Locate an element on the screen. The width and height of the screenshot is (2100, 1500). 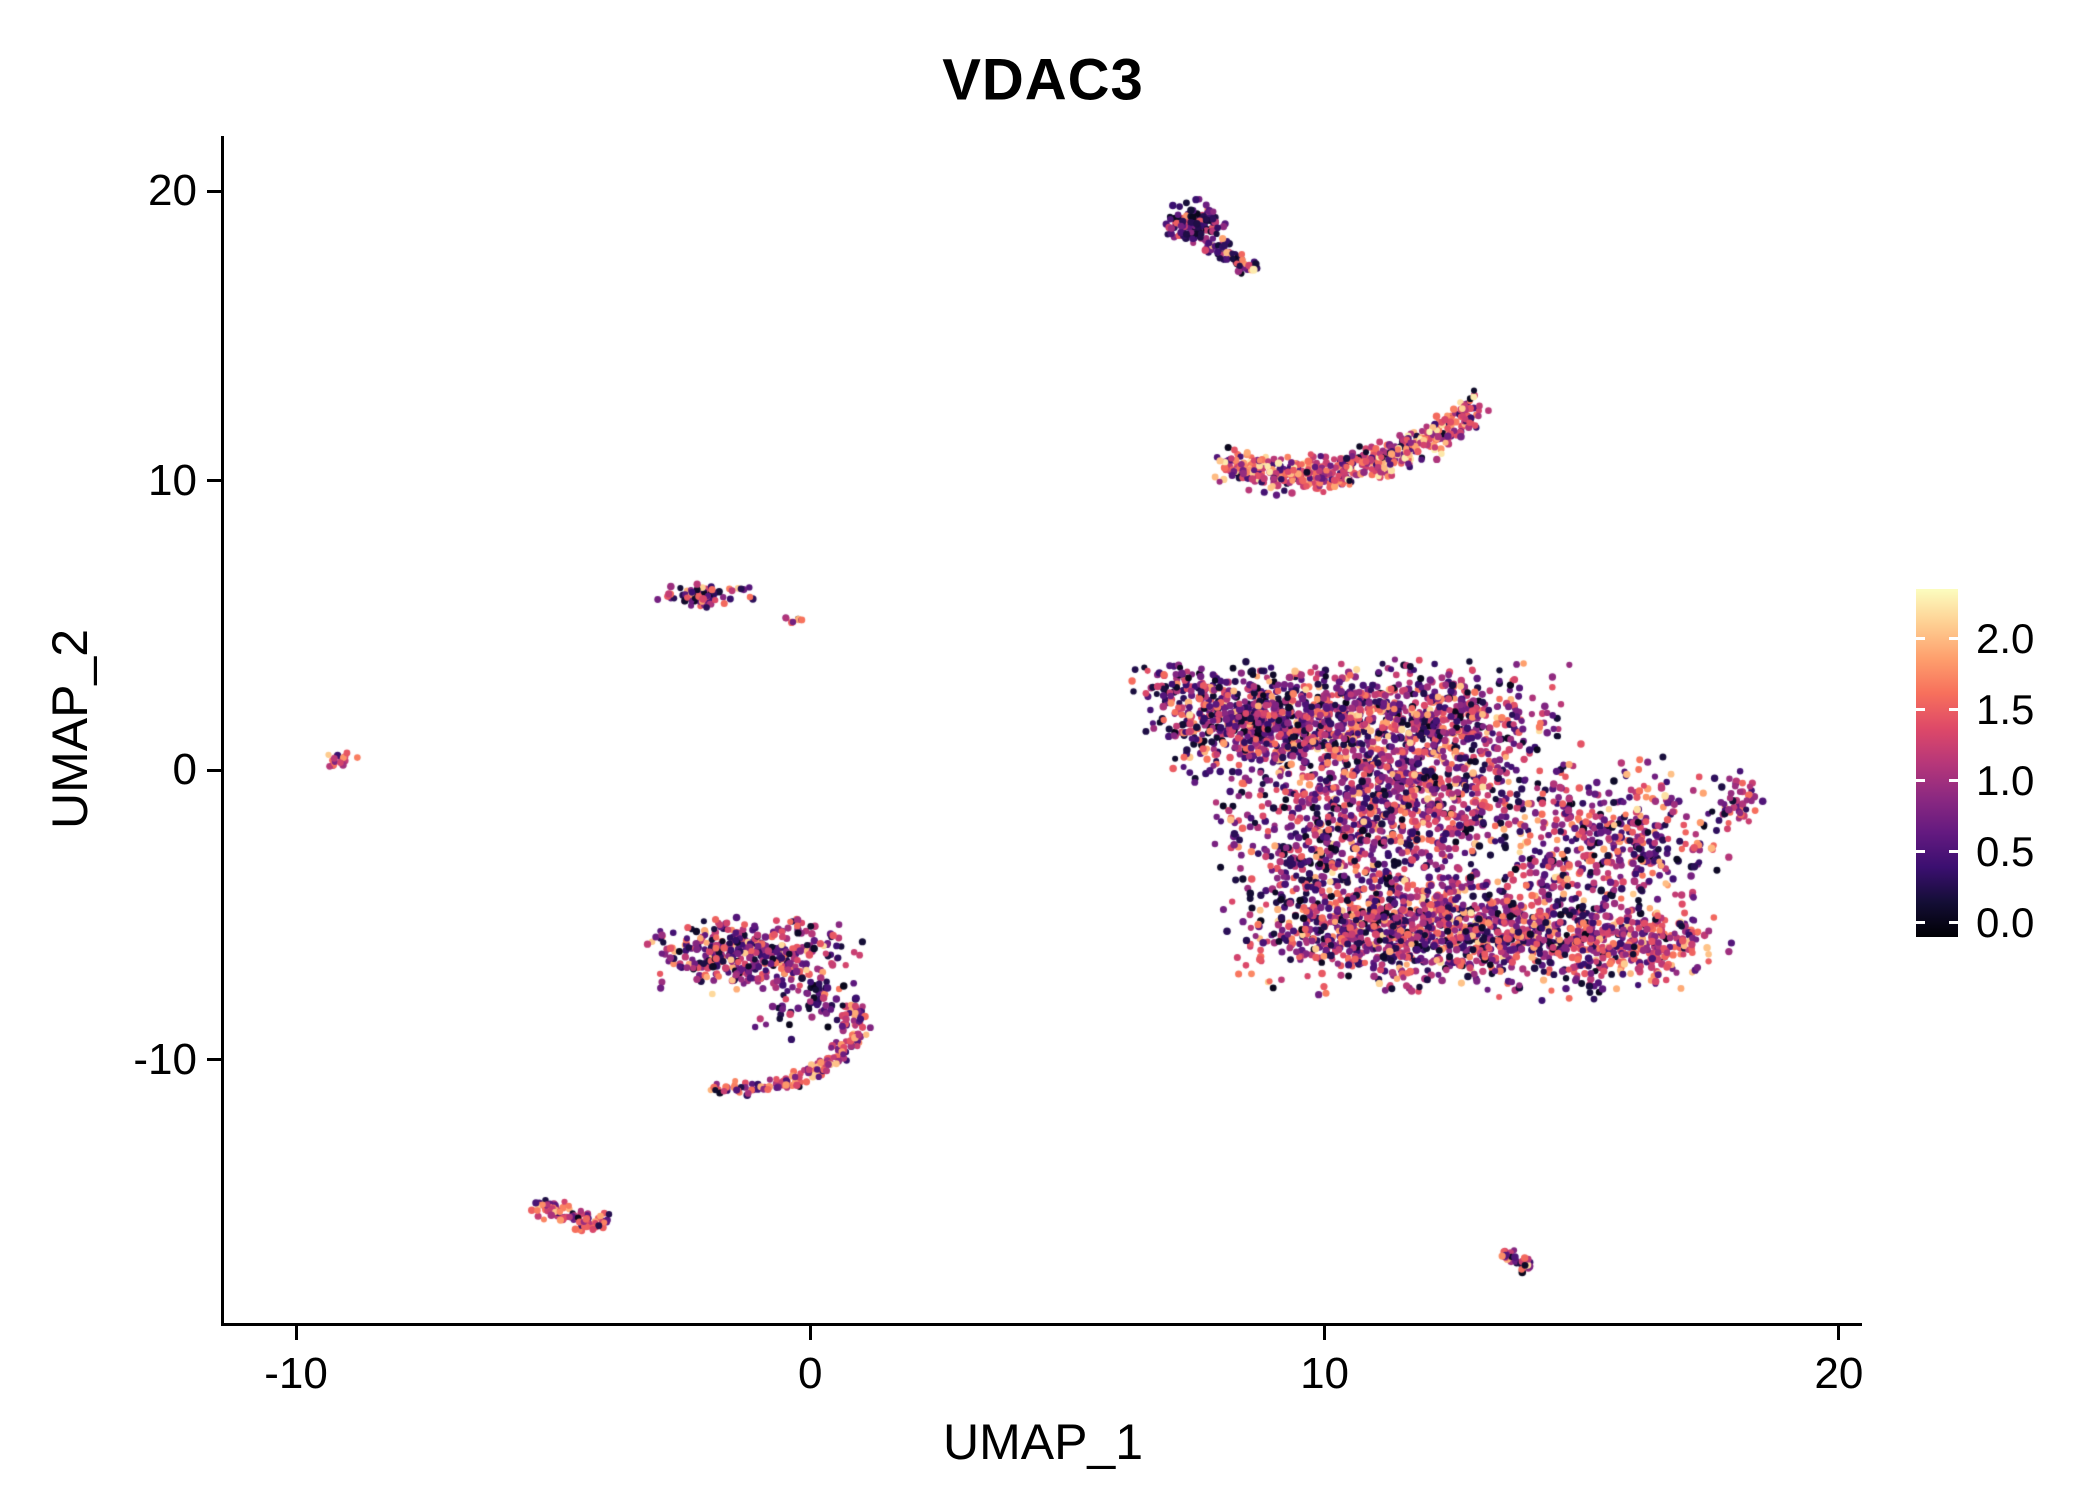
colorbar-tick-label: 1.5 is located at coordinates (2005, 709).